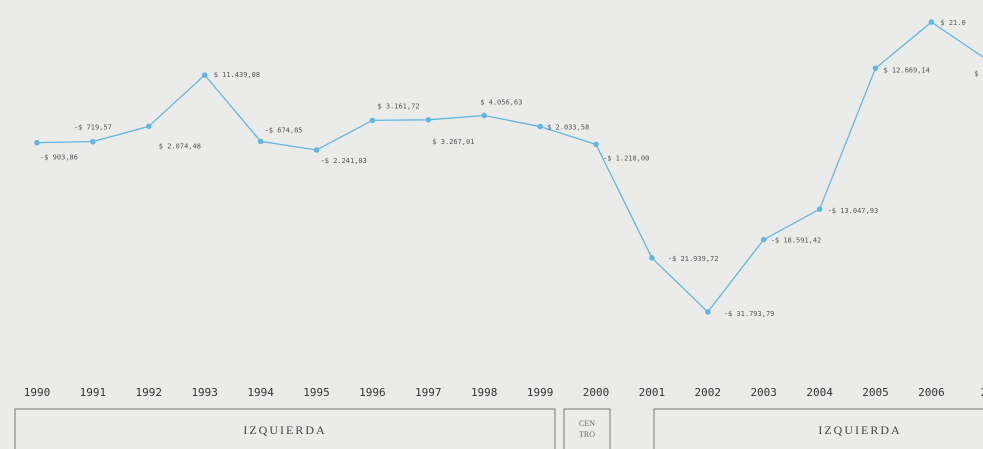 This screenshot has height=449, width=983. Describe the element at coordinates (931, 392) in the screenshot. I see `x-tick-label: 2006` at that location.